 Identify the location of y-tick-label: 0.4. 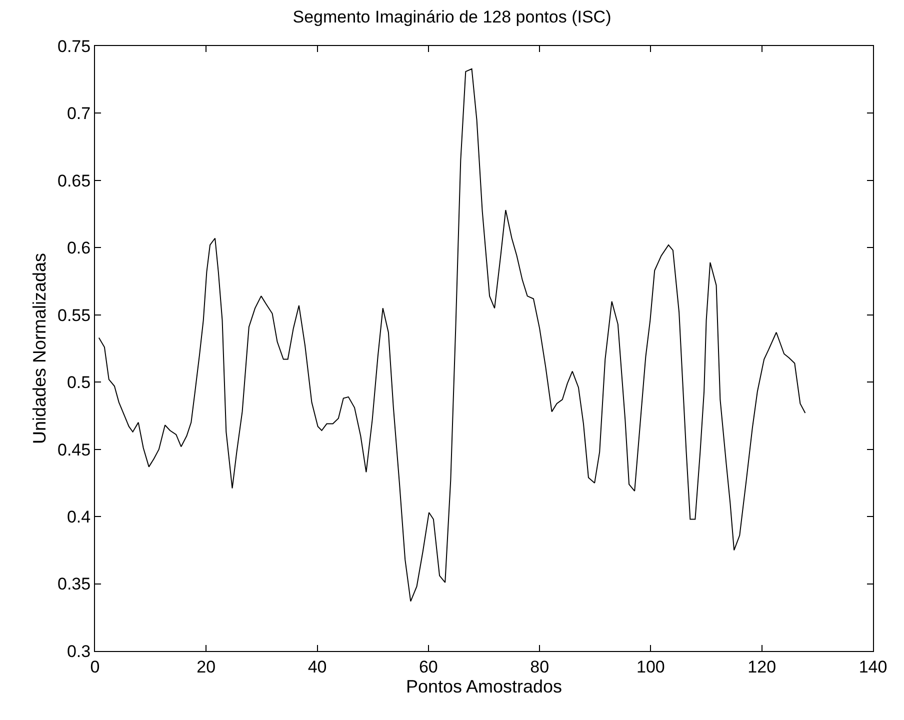
(78, 517).